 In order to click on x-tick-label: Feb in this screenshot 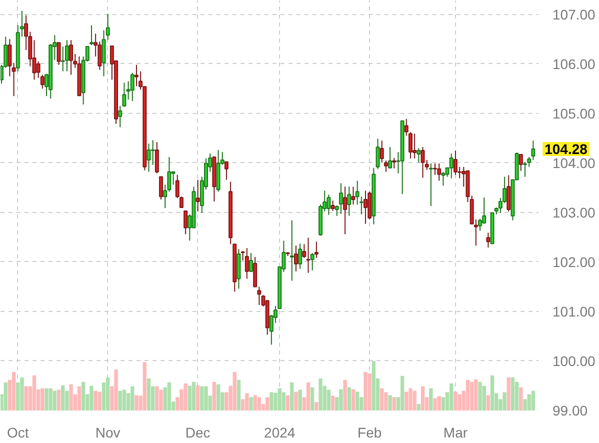, I will do `click(370, 432)`.